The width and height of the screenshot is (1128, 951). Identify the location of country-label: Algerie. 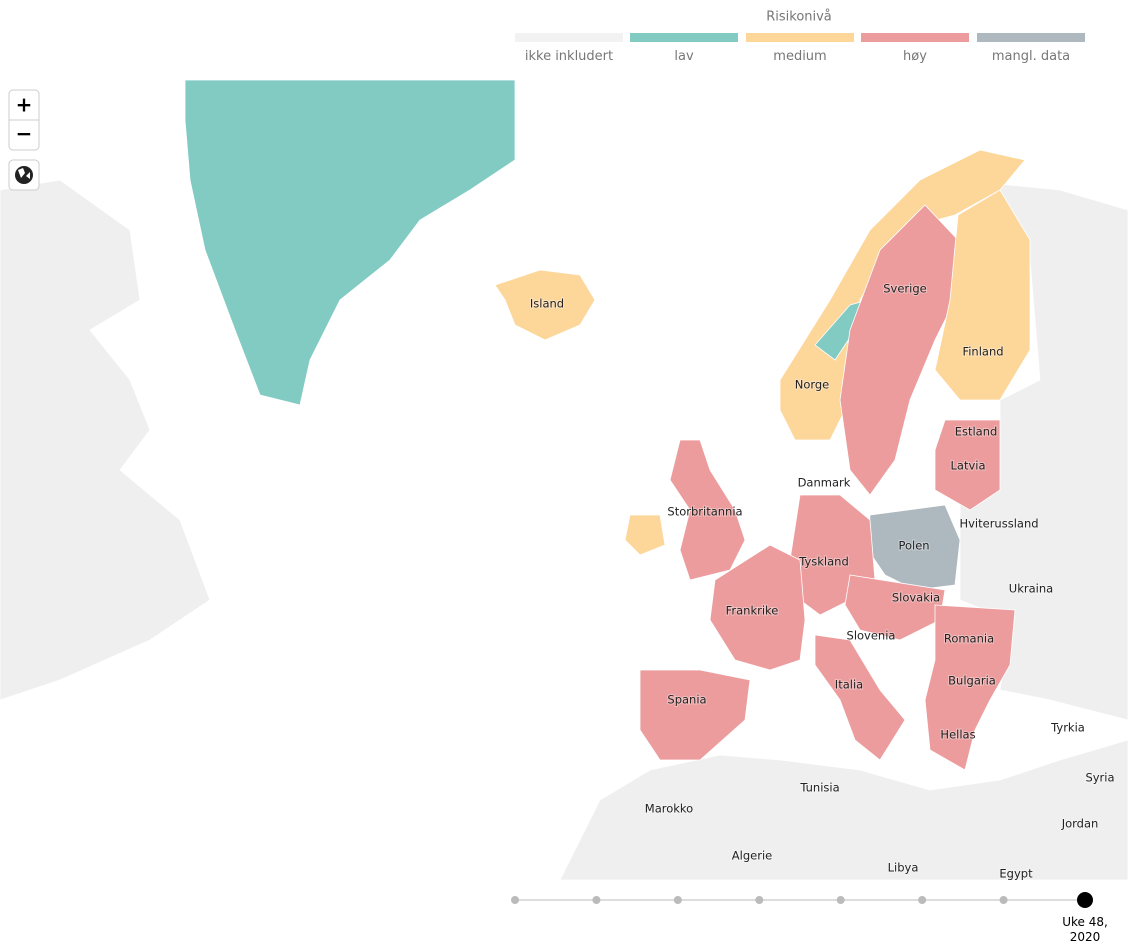
(752, 856).